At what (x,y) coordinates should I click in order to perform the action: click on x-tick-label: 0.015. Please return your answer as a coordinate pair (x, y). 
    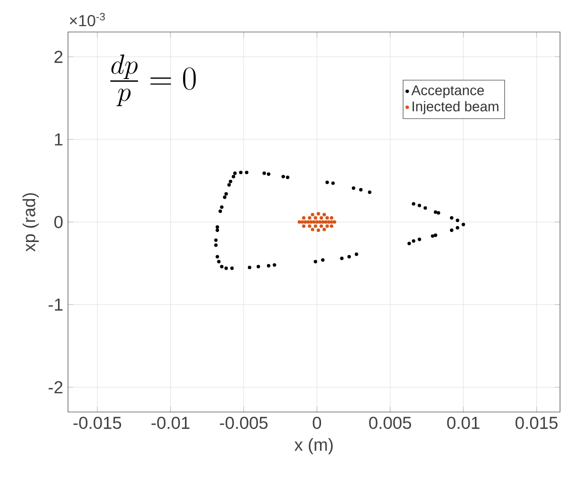
    Looking at the image, I should click on (537, 422).